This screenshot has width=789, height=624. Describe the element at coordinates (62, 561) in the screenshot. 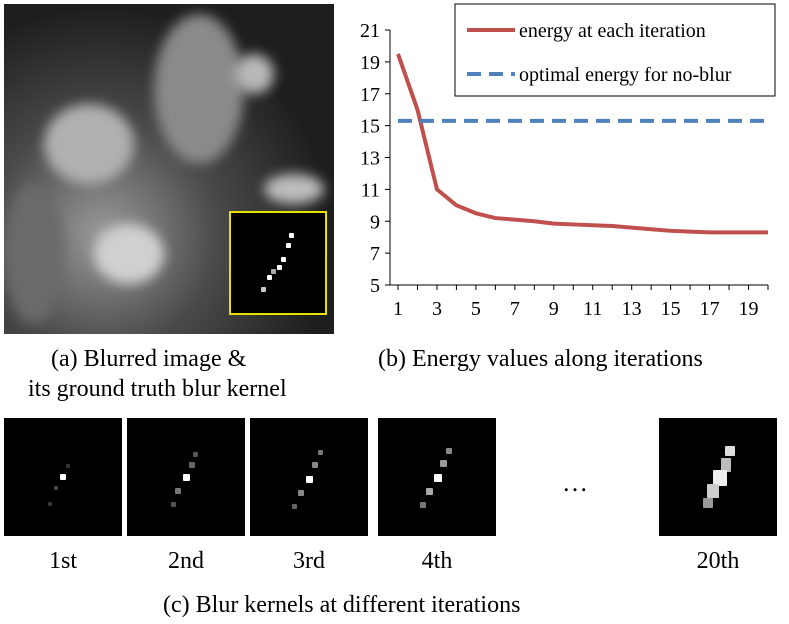

I see `kernel-label-1st: 1st` at that location.